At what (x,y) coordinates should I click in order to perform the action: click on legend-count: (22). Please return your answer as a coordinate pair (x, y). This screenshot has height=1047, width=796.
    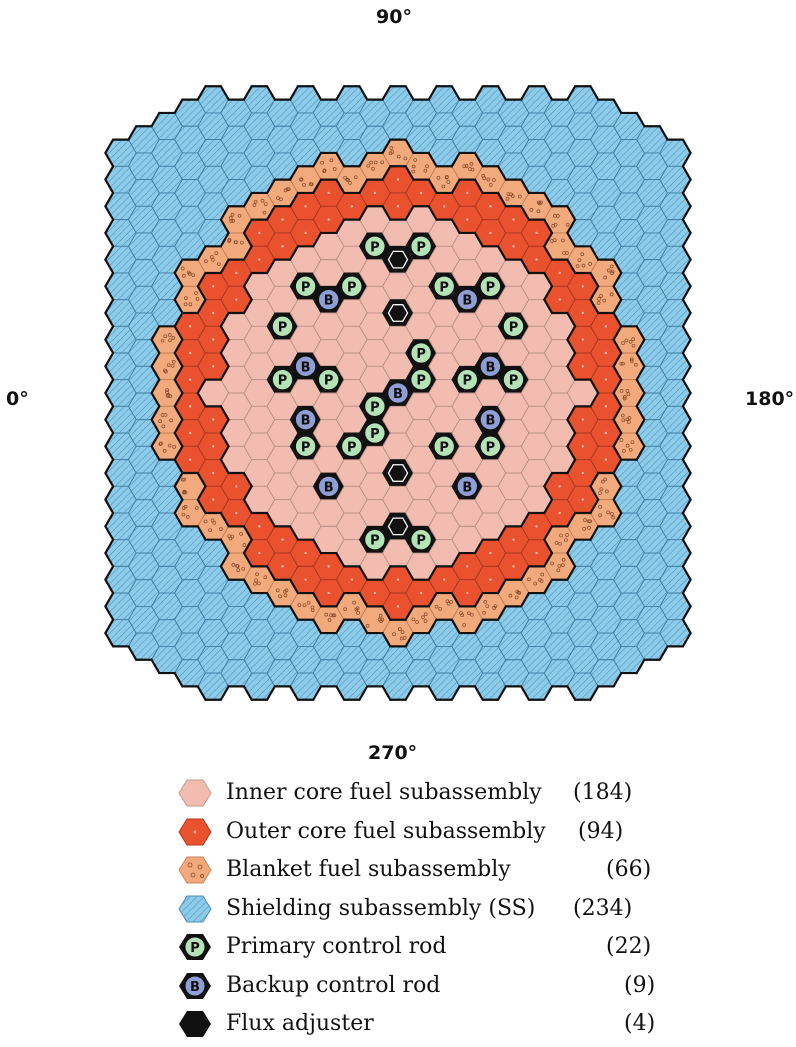
    Looking at the image, I should click on (629, 946).